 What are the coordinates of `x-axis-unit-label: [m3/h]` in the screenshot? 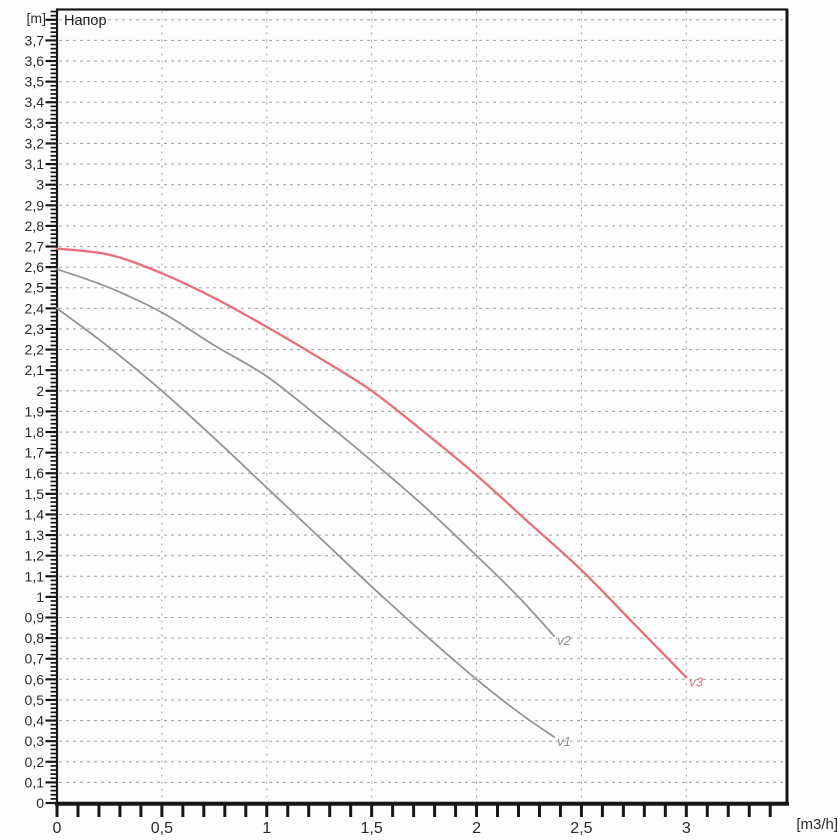 It's located at (817, 824).